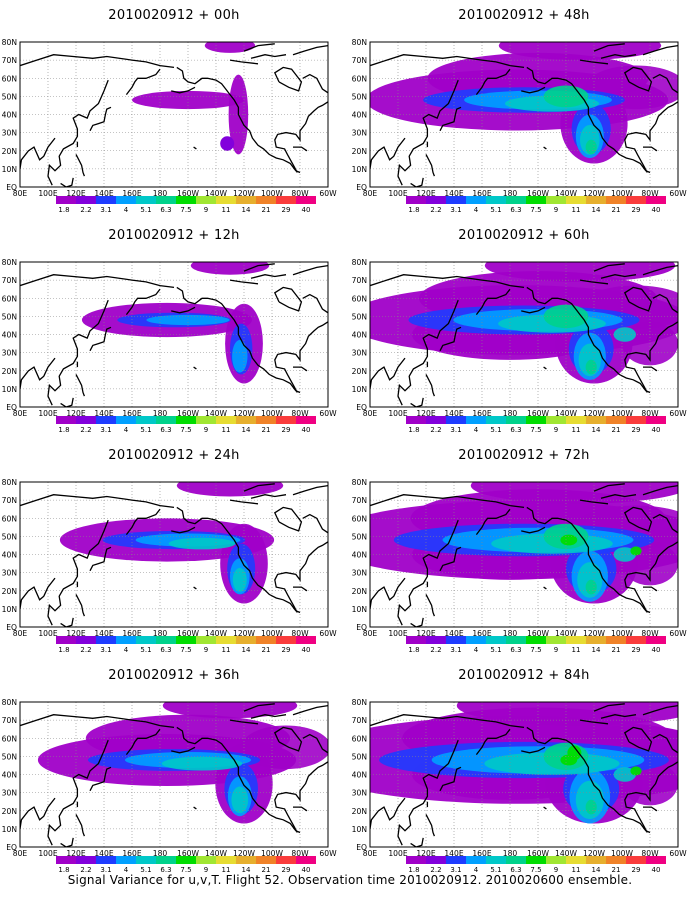 This screenshot has width=700, height=900. I want to click on colorbar-label: 14, so click(596, 870).